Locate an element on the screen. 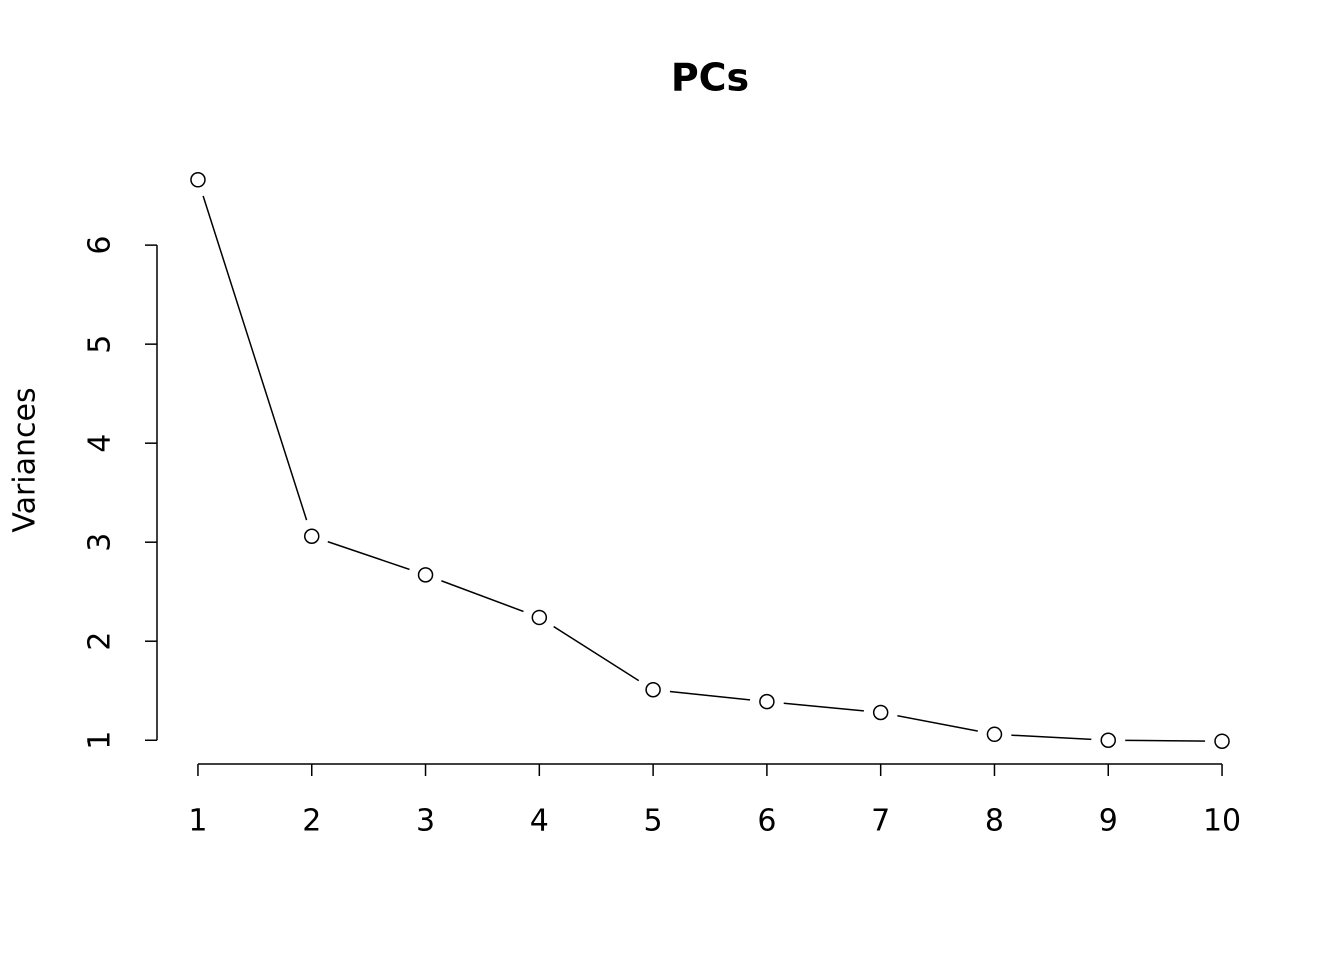  x-tick-label: 7 is located at coordinates (880, 821).